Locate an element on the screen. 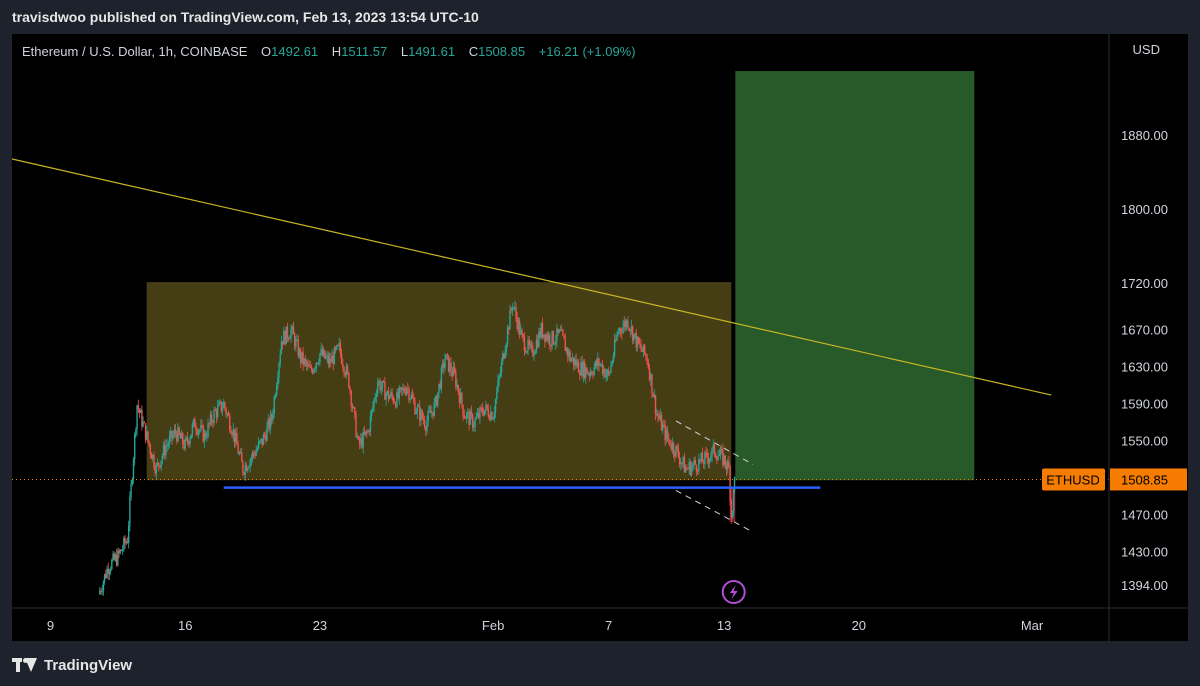  open-label: O is located at coordinates (266, 51).